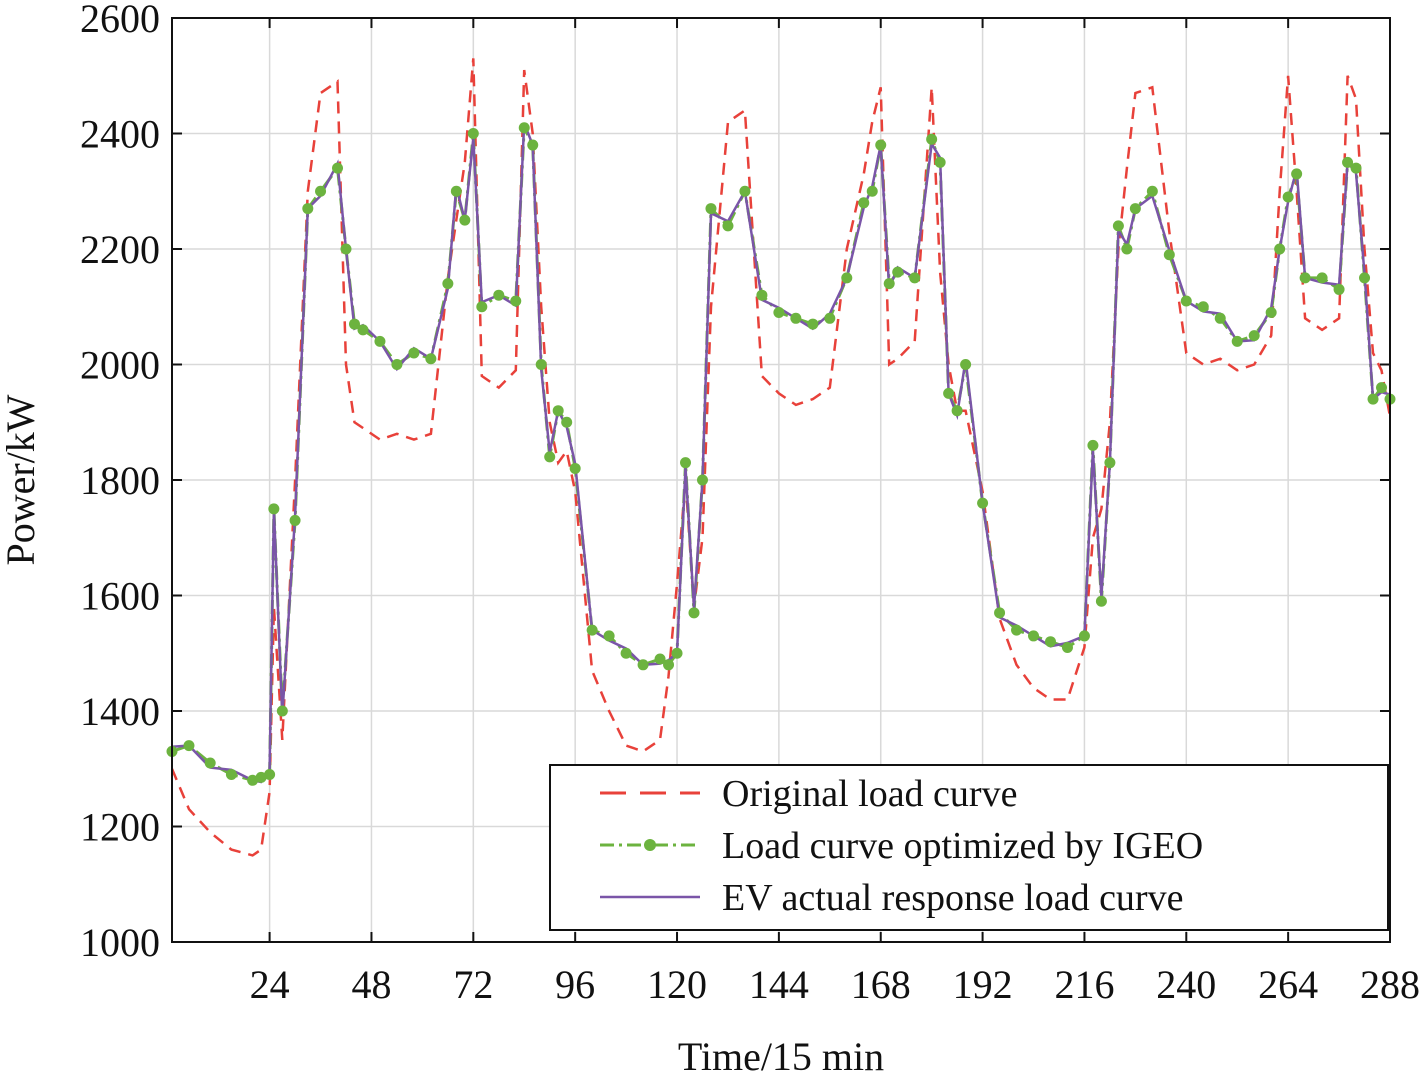 The height and width of the screenshot is (1077, 1421). I want to click on legend-label-actual: EV actual response load curve, so click(952, 898).